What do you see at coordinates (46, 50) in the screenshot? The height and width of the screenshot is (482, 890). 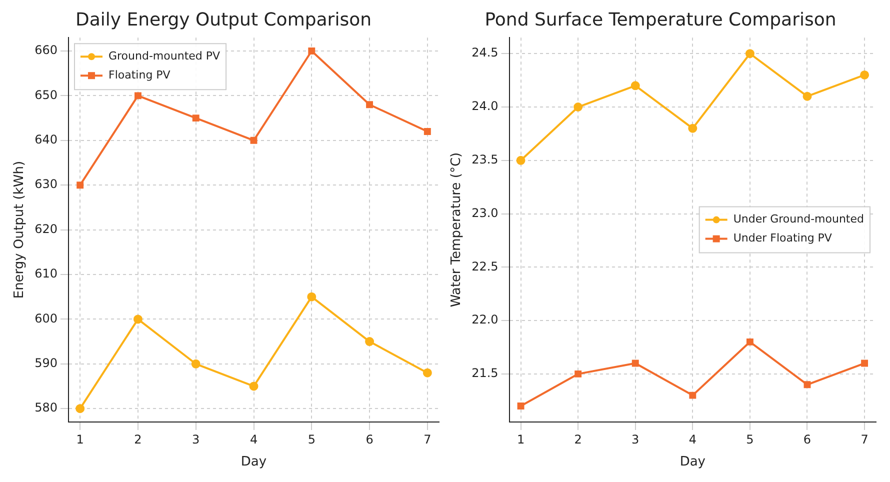 I see `y-tick-label: 660` at bounding box center [46, 50].